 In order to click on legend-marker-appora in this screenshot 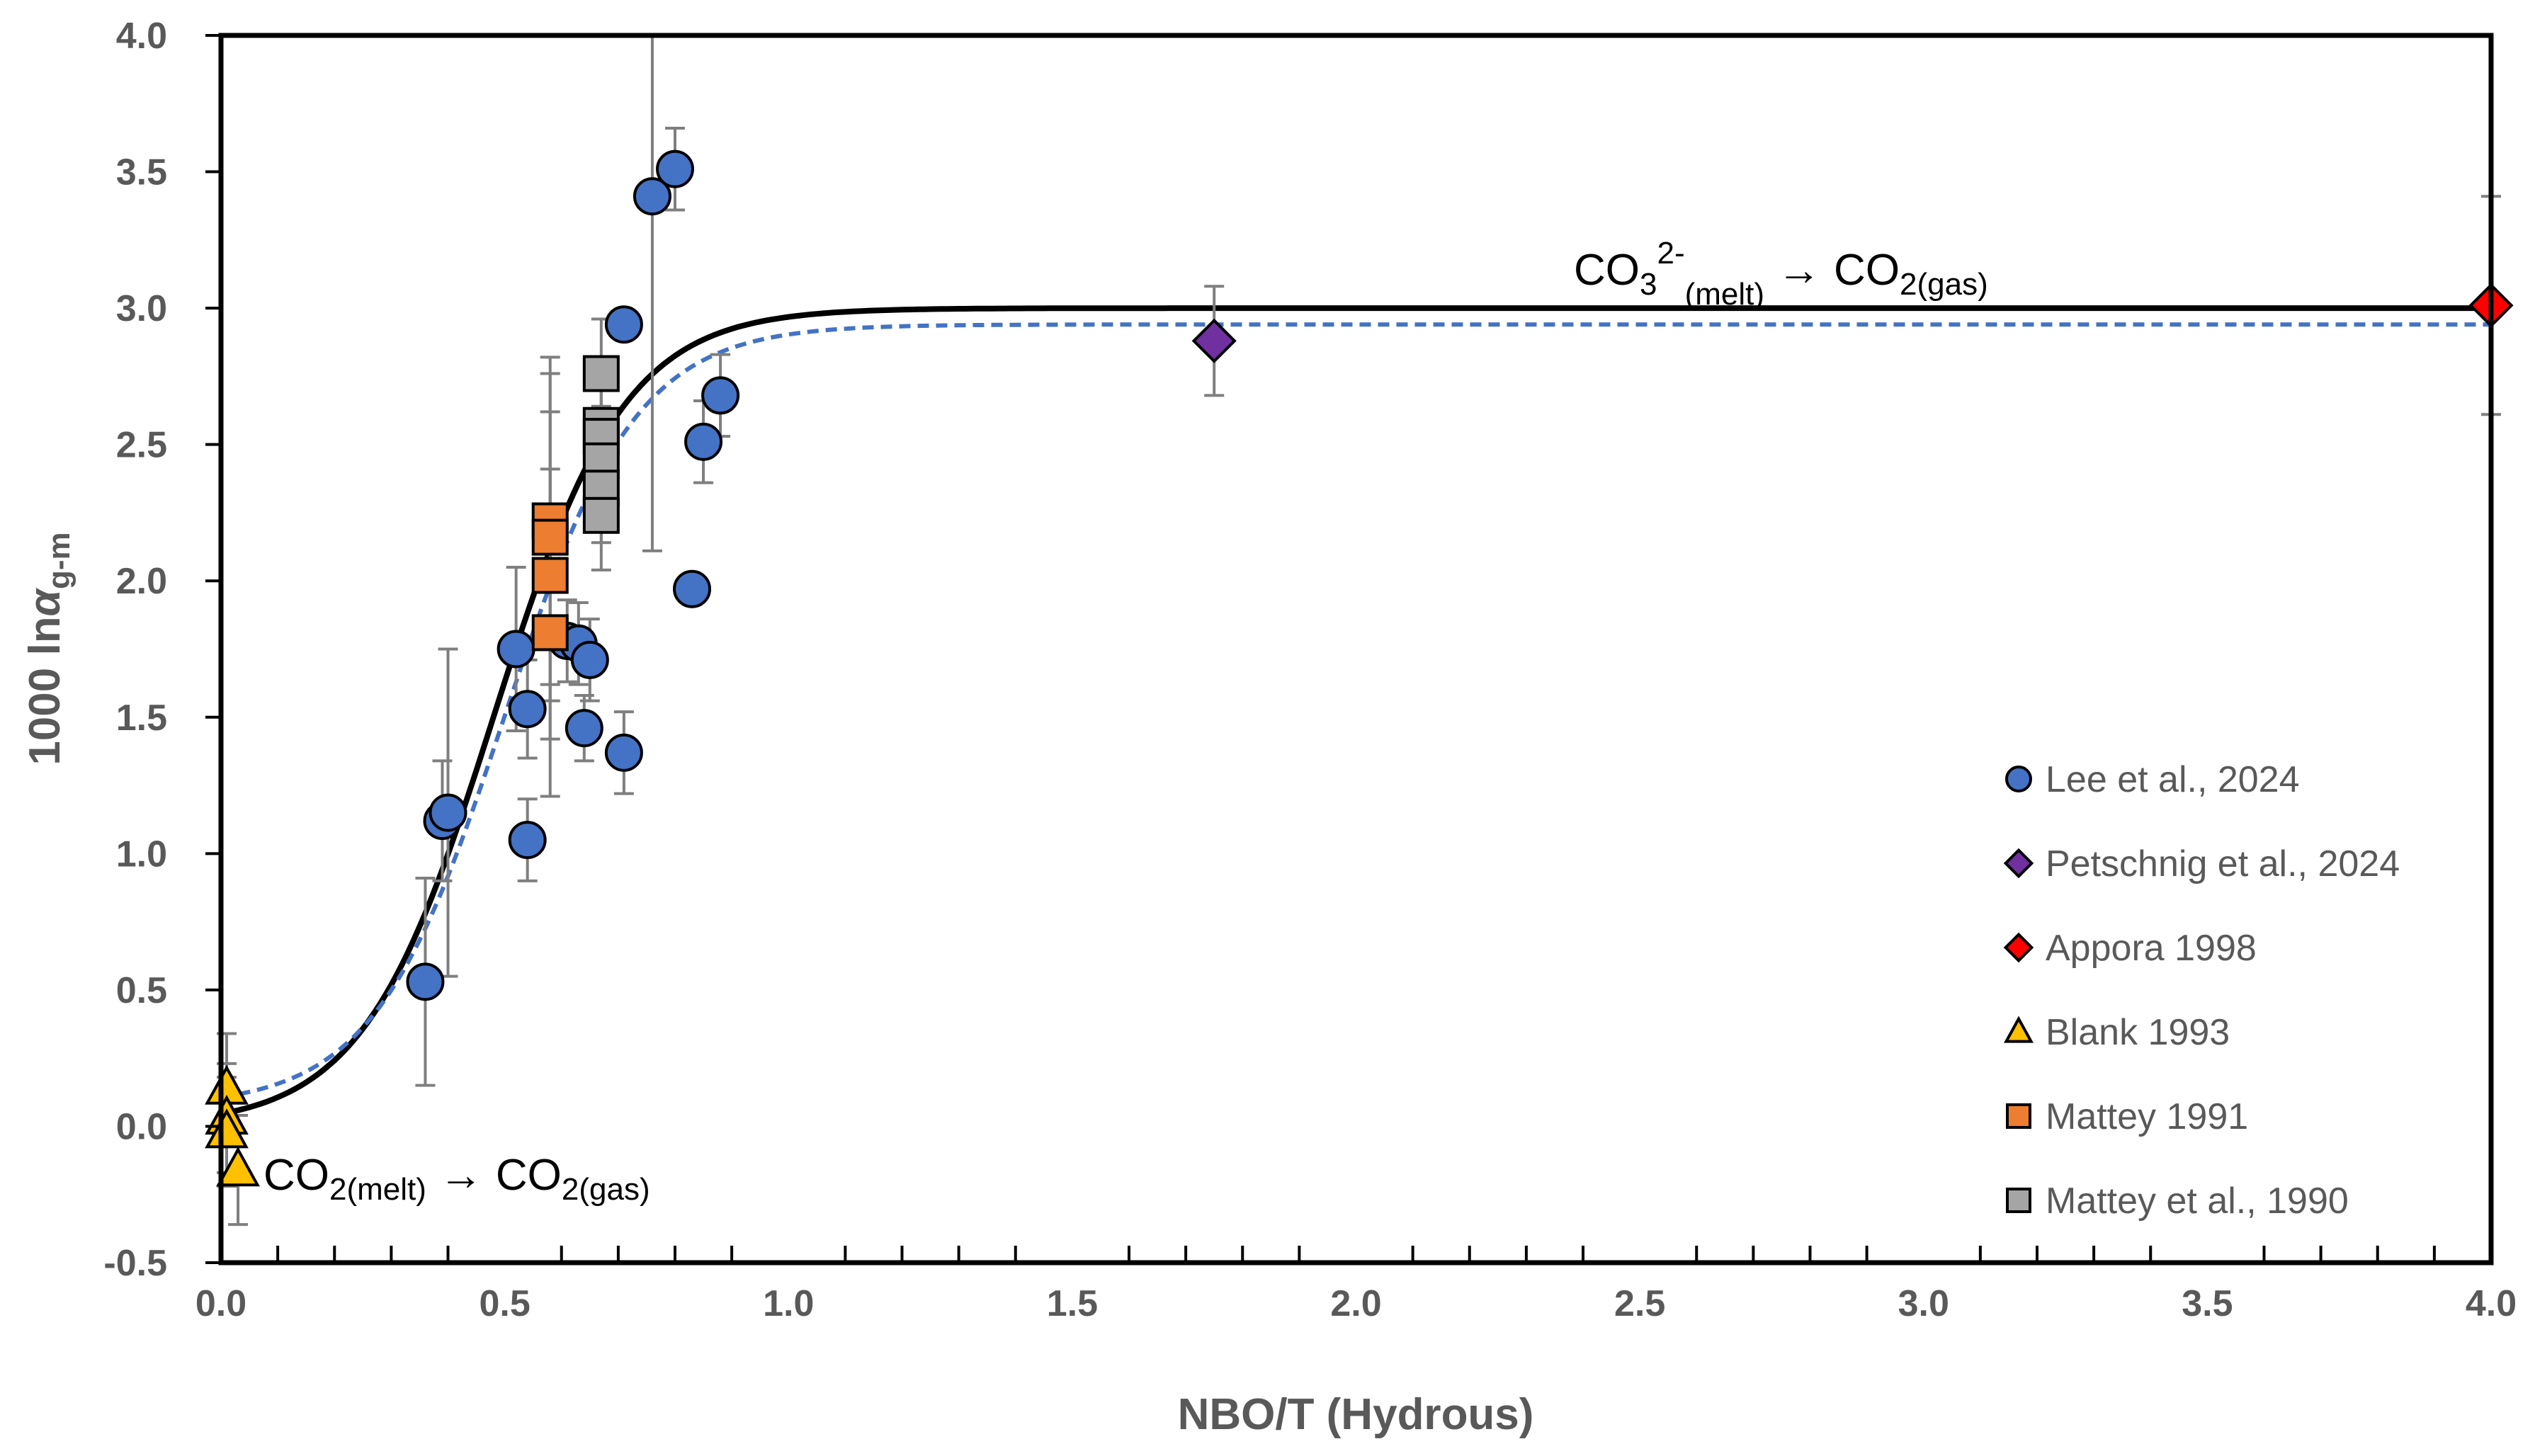, I will do `click(2018, 947)`.